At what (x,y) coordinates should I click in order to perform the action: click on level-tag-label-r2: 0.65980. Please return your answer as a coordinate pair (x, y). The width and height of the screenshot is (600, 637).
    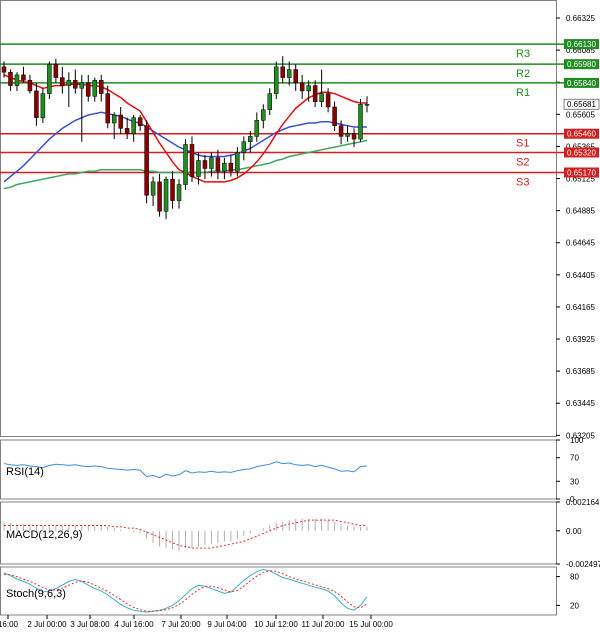
    Looking at the image, I should click on (581, 64).